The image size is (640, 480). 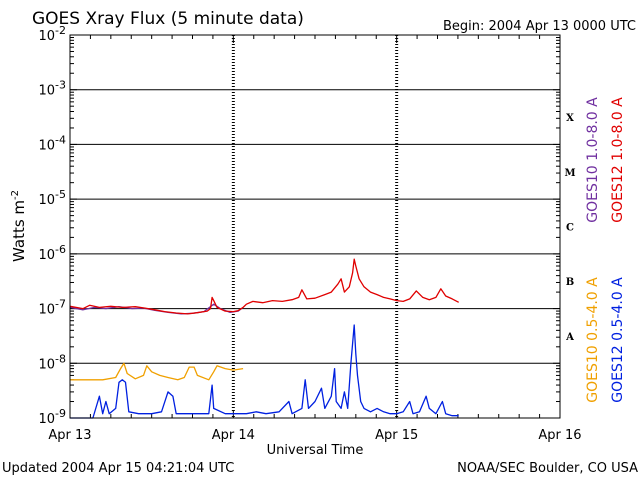 What do you see at coordinates (618, 340) in the screenshot?
I see `legend-entry: GOES12 0.5-4.0 A` at bounding box center [618, 340].